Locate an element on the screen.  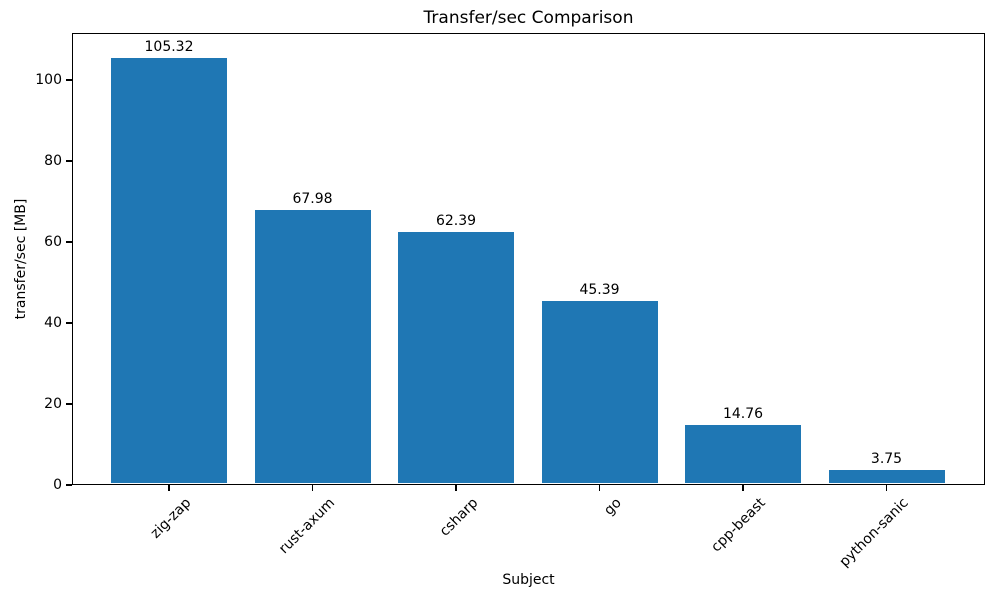
bar-value-label: 67.98 is located at coordinates (312, 198).